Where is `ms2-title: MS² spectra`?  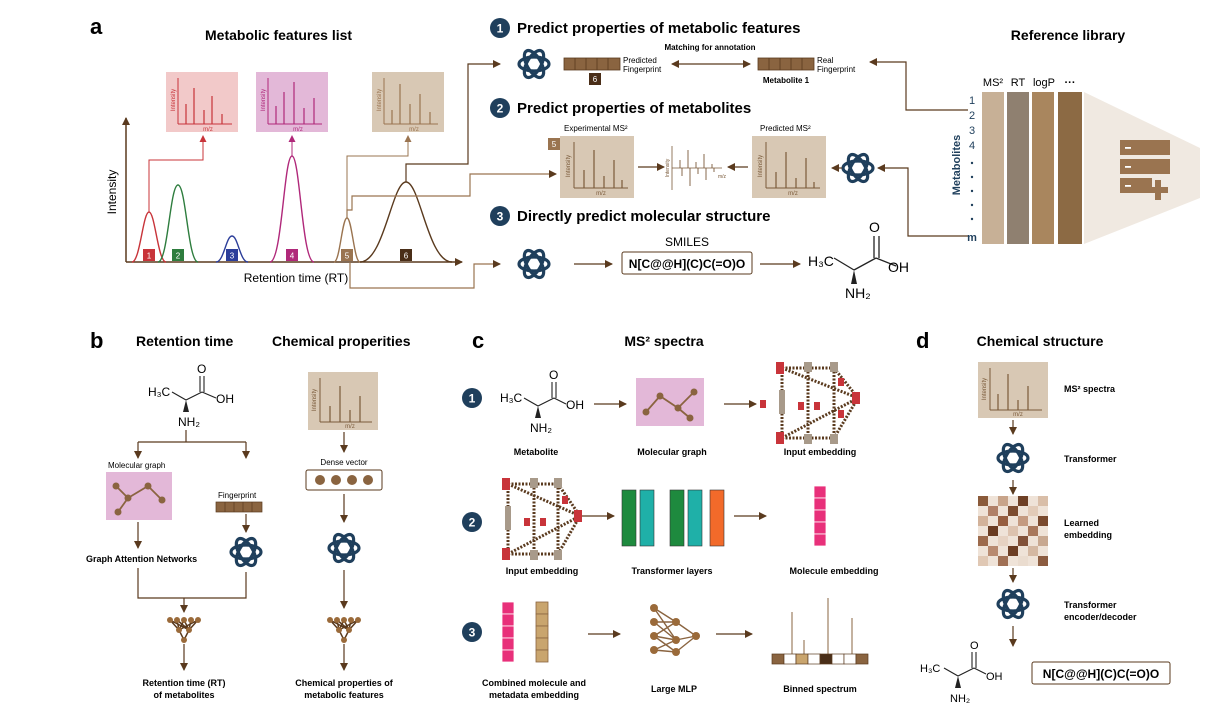
ms2-title: MS² spectra is located at coordinates (664, 341).